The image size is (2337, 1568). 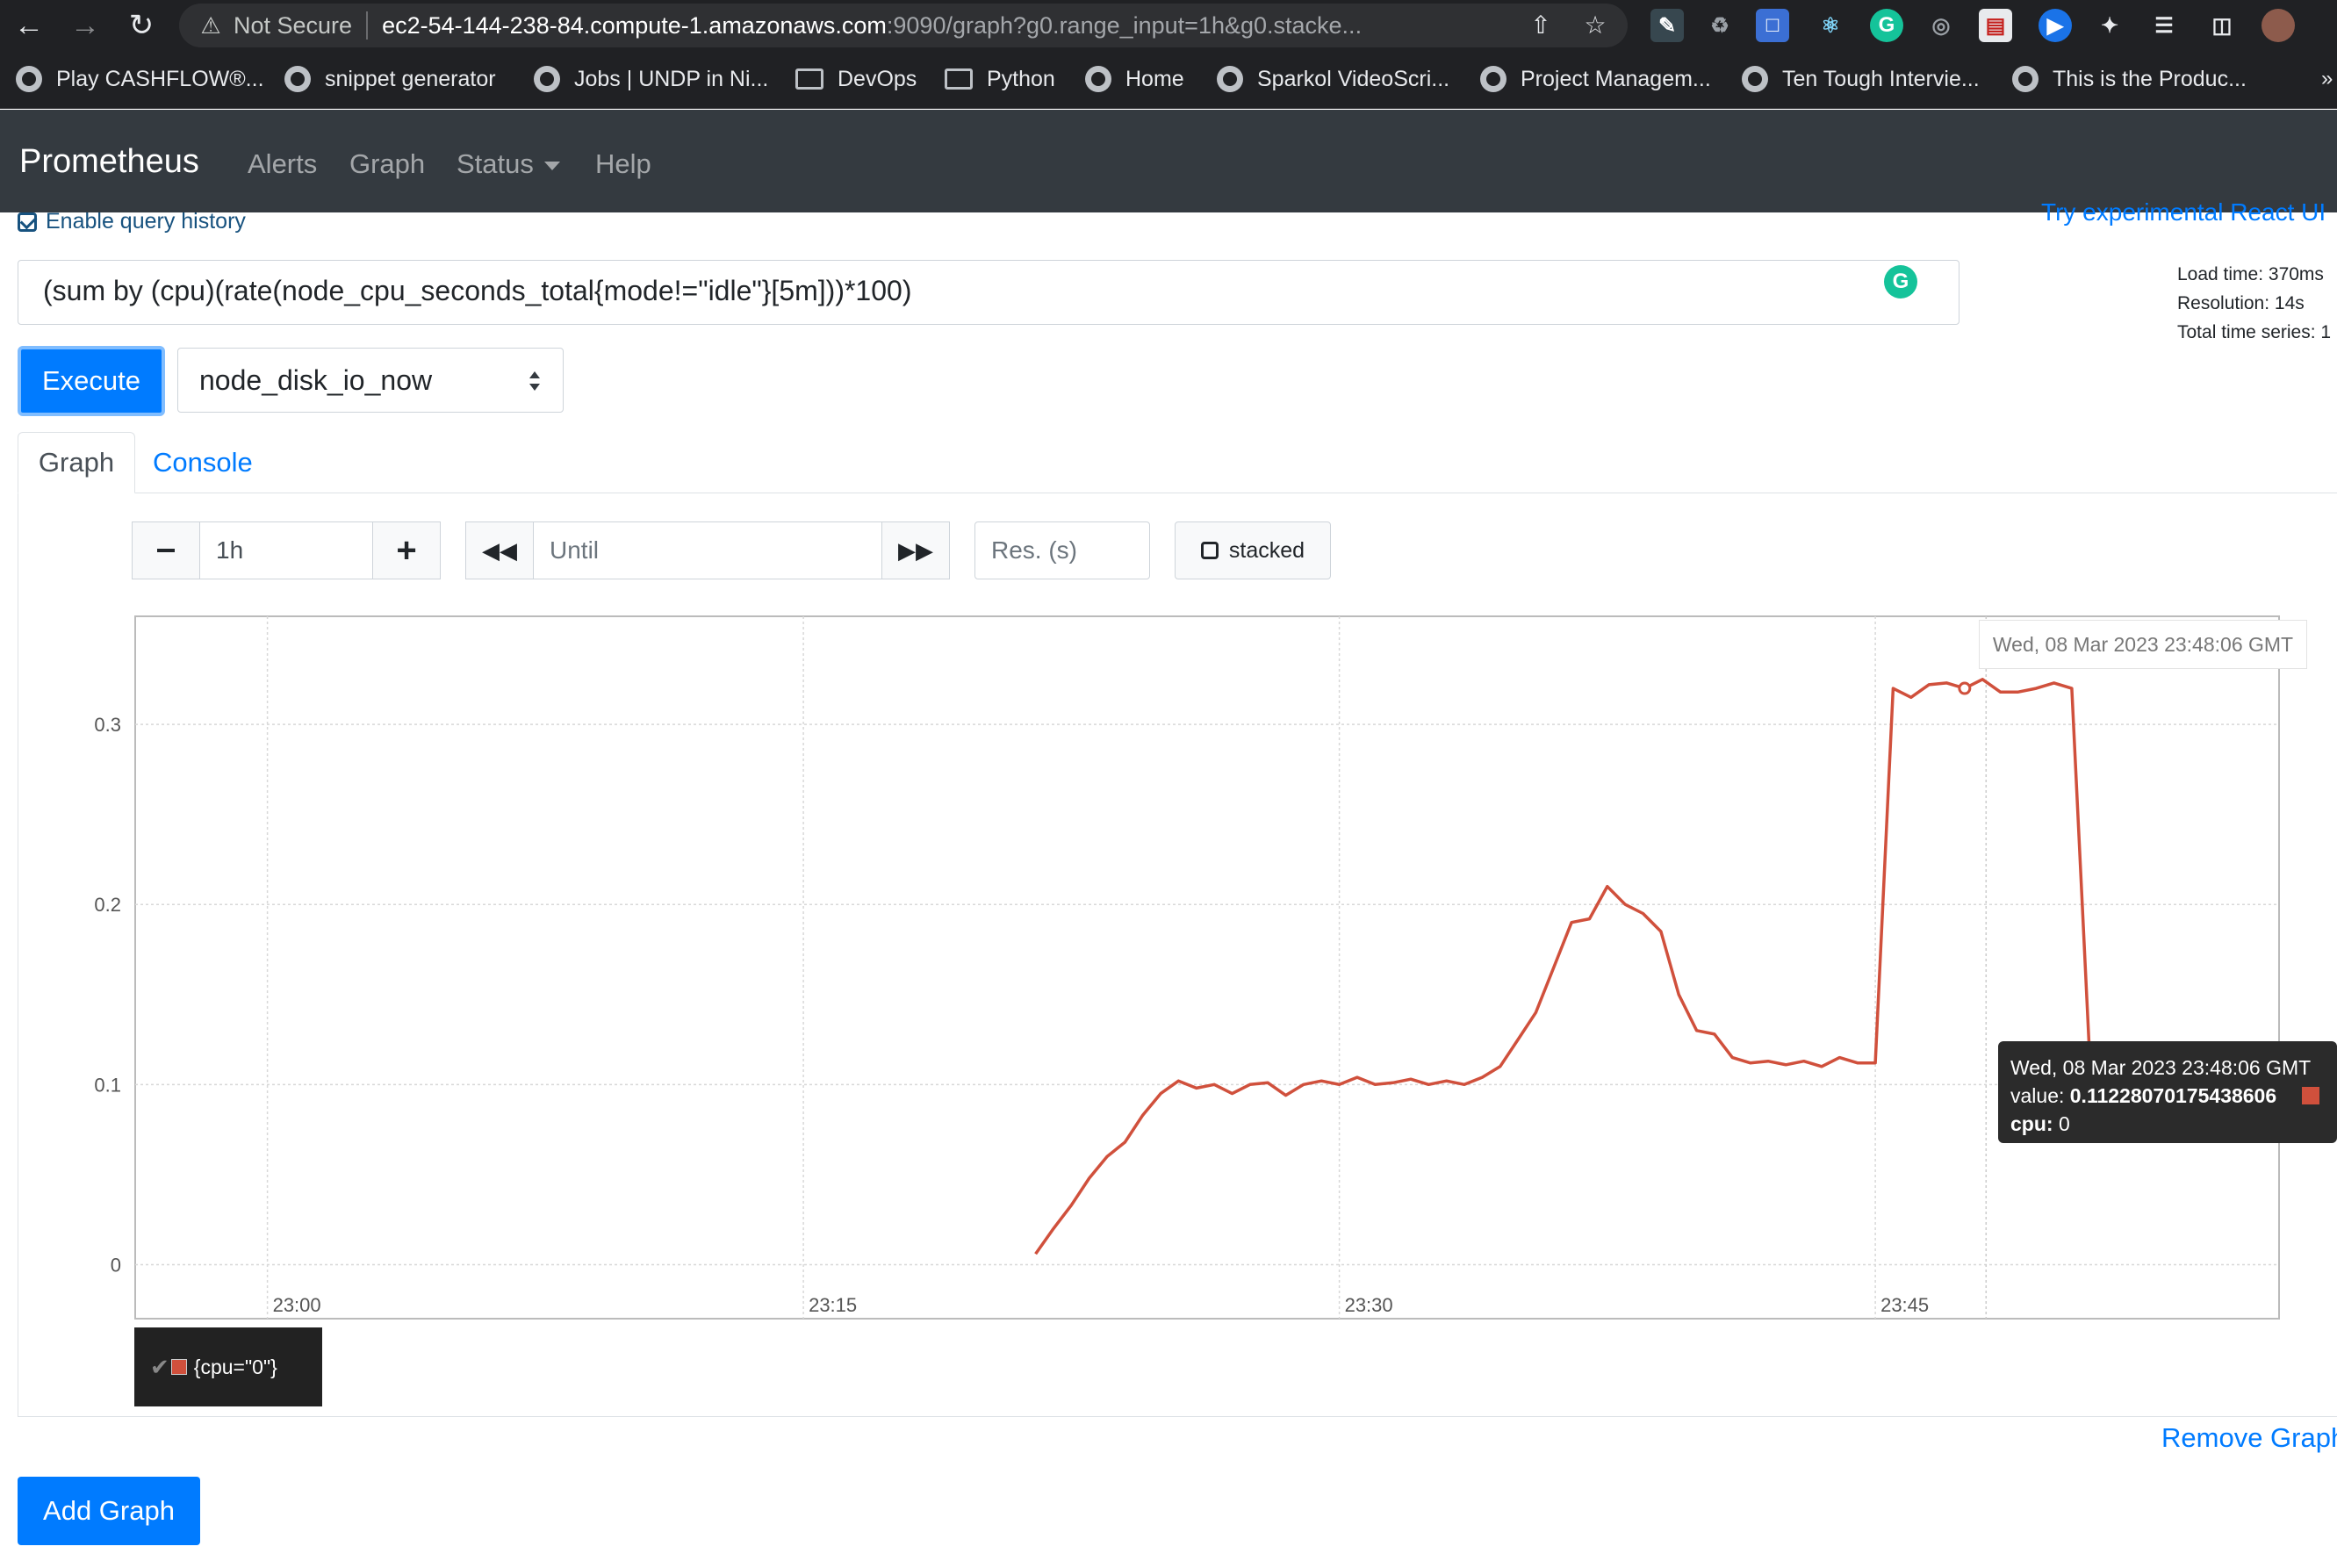 What do you see at coordinates (132, 221) in the screenshot?
I see `query-history-toggle: Enable query history` at bounding box center [132, 221].